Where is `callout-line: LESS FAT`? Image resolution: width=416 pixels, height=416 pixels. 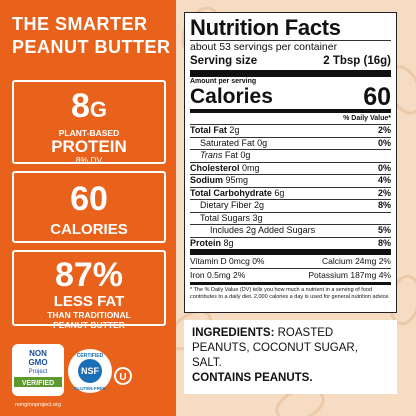 callout-line: LESS FAT is located at coordinates (89, 301).